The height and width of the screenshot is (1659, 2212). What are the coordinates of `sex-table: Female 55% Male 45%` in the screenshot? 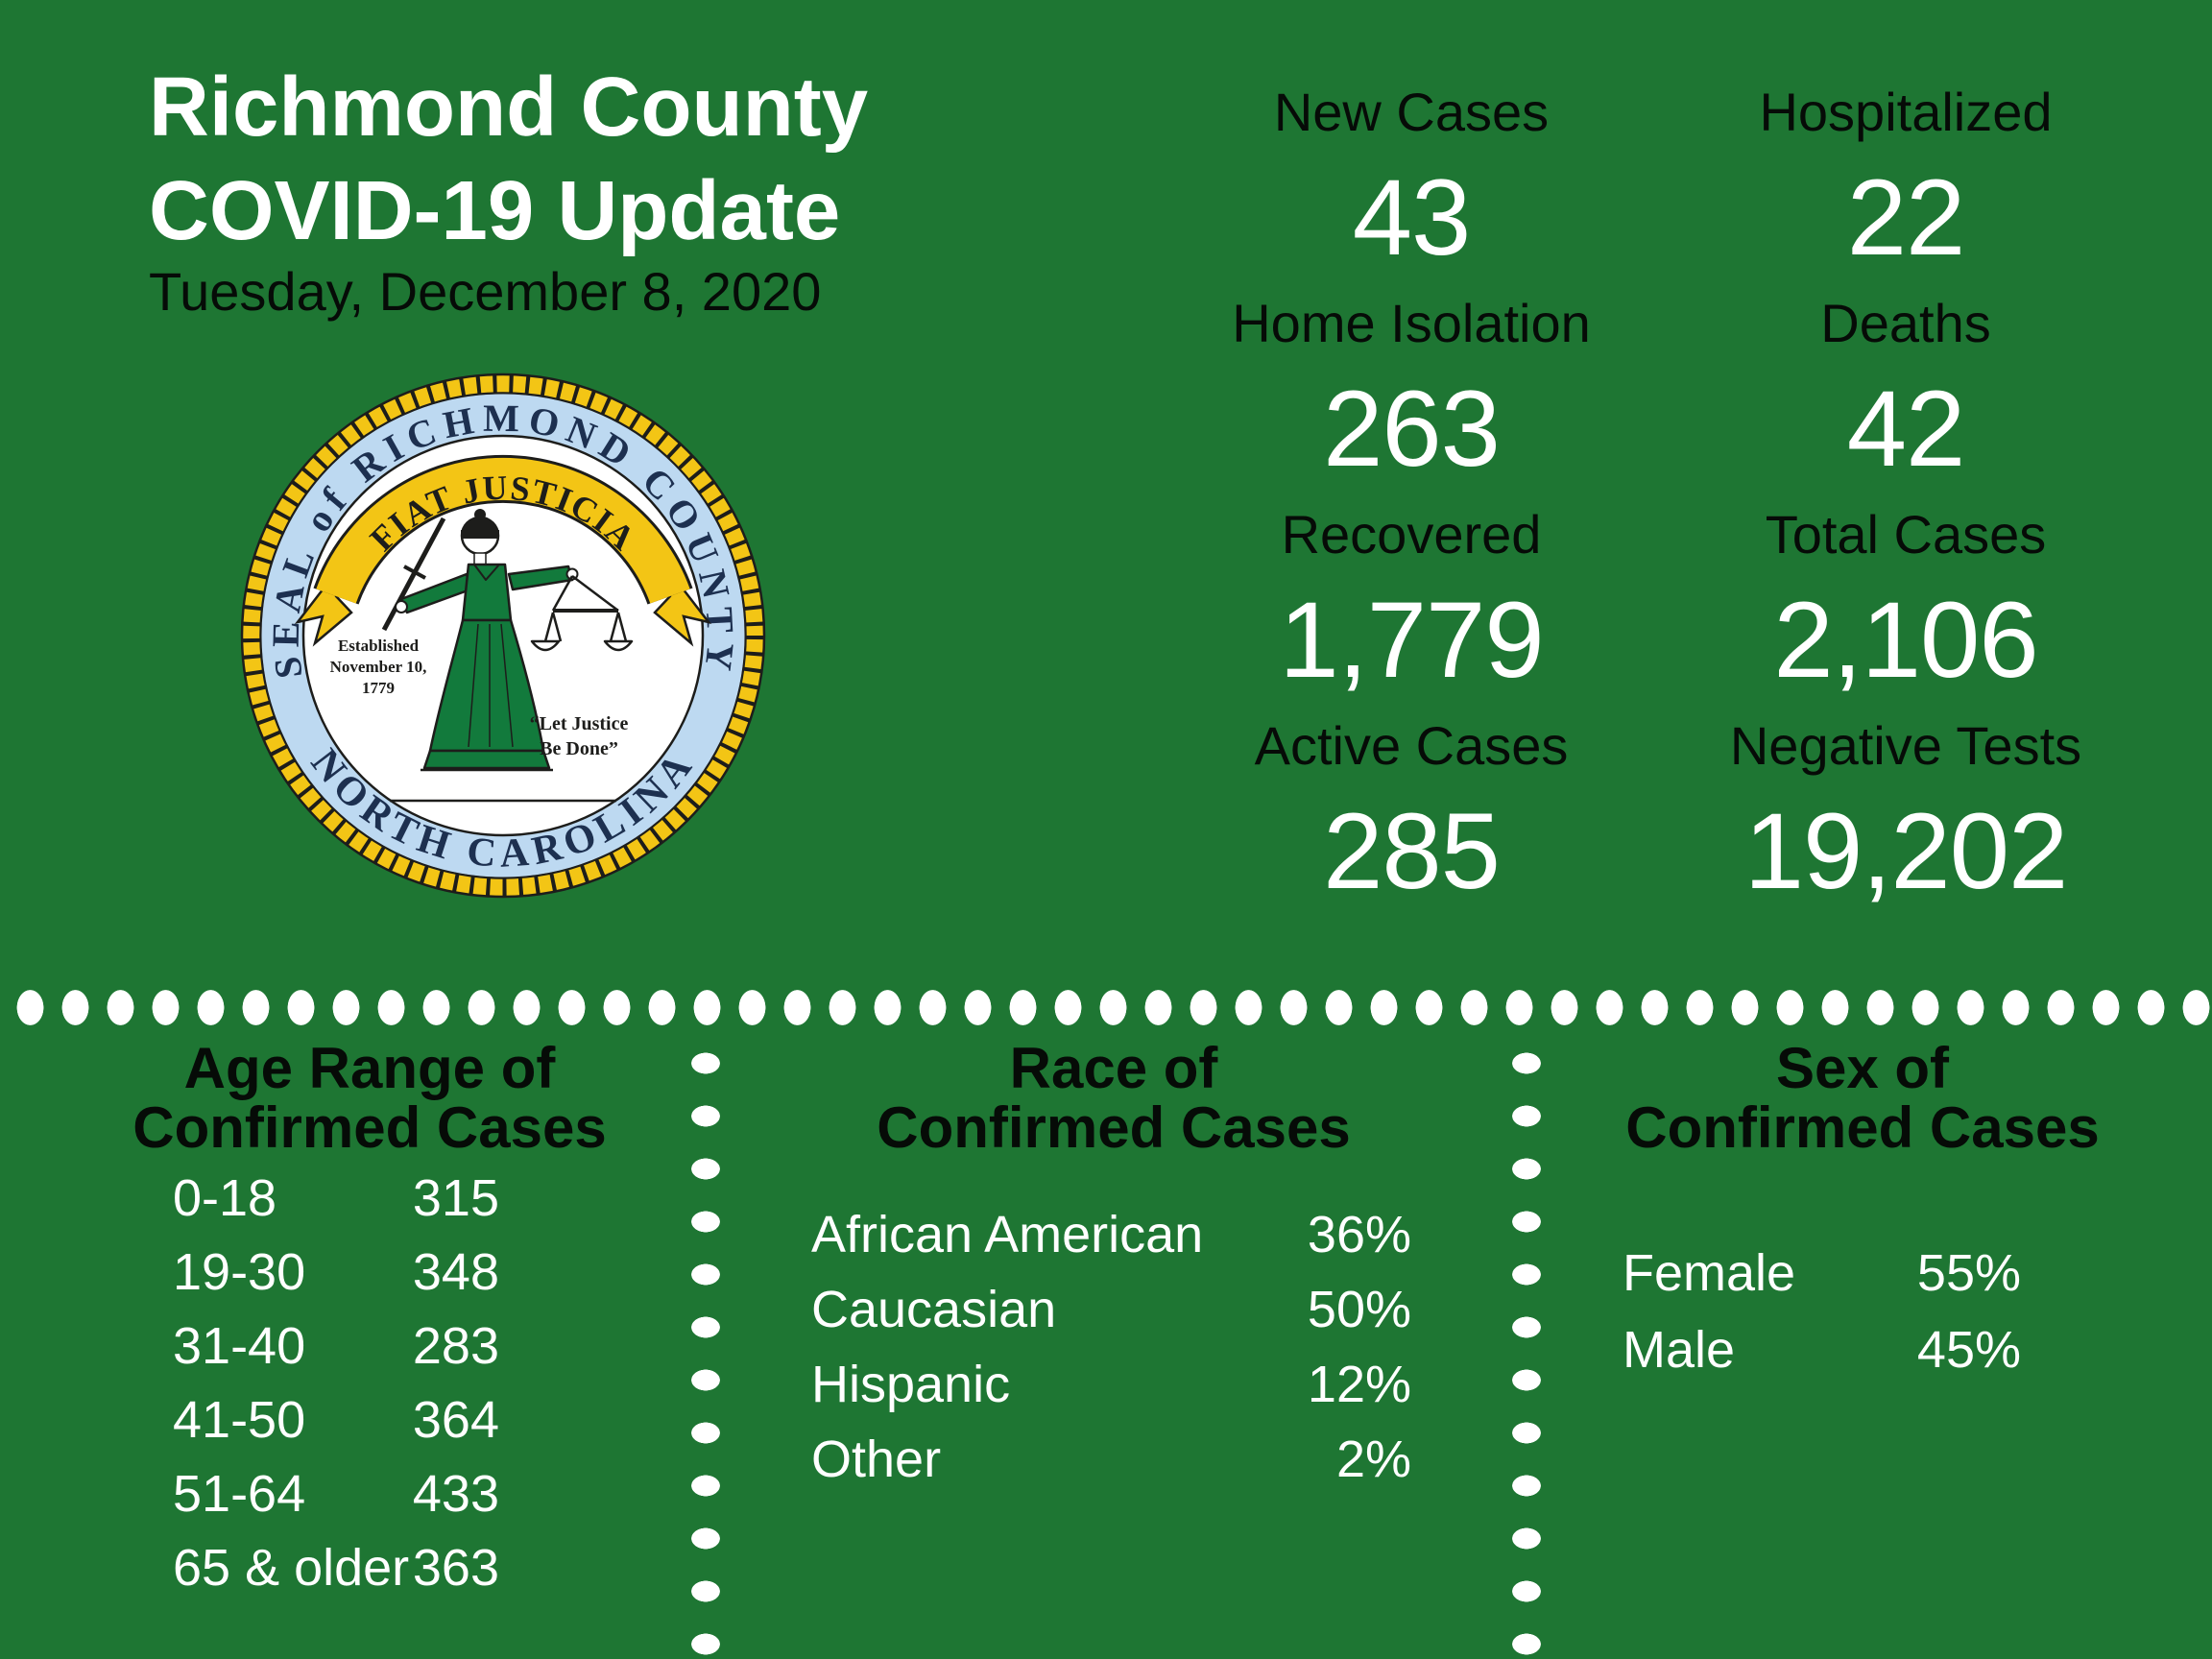 It's located at (1863, 1311).